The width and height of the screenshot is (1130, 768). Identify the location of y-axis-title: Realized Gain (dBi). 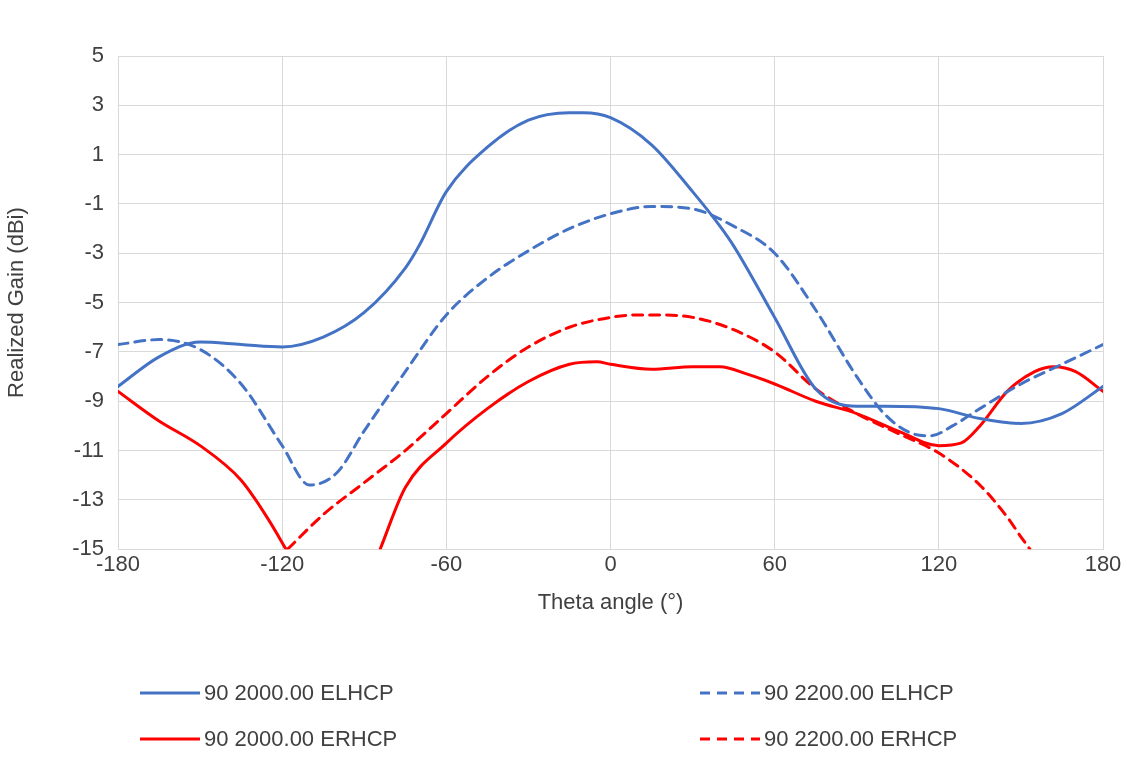
(16, 302).